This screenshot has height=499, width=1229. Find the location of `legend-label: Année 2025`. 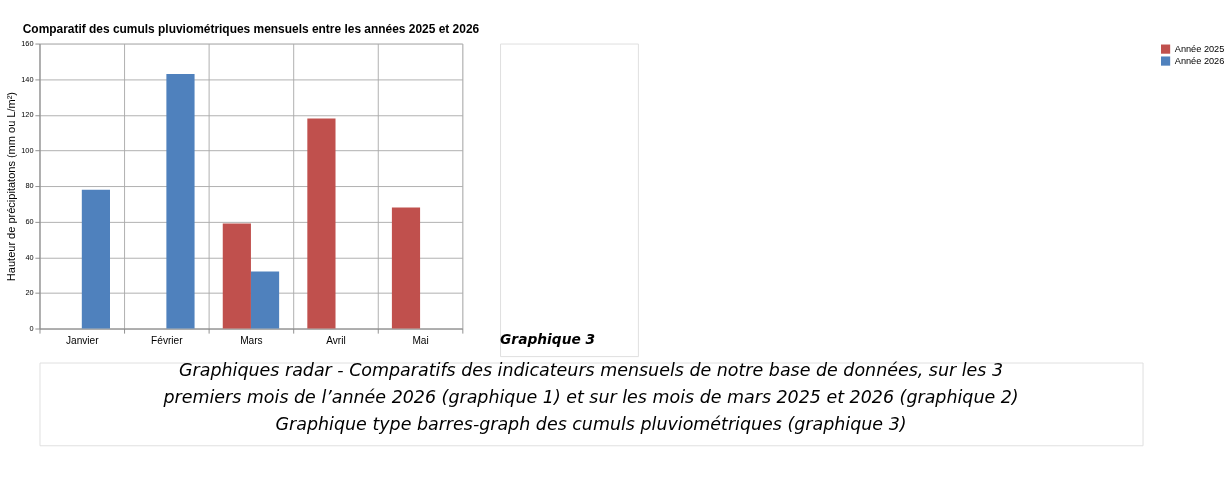

legend-label: Année 2025 is located at coordinates (1199, 48).